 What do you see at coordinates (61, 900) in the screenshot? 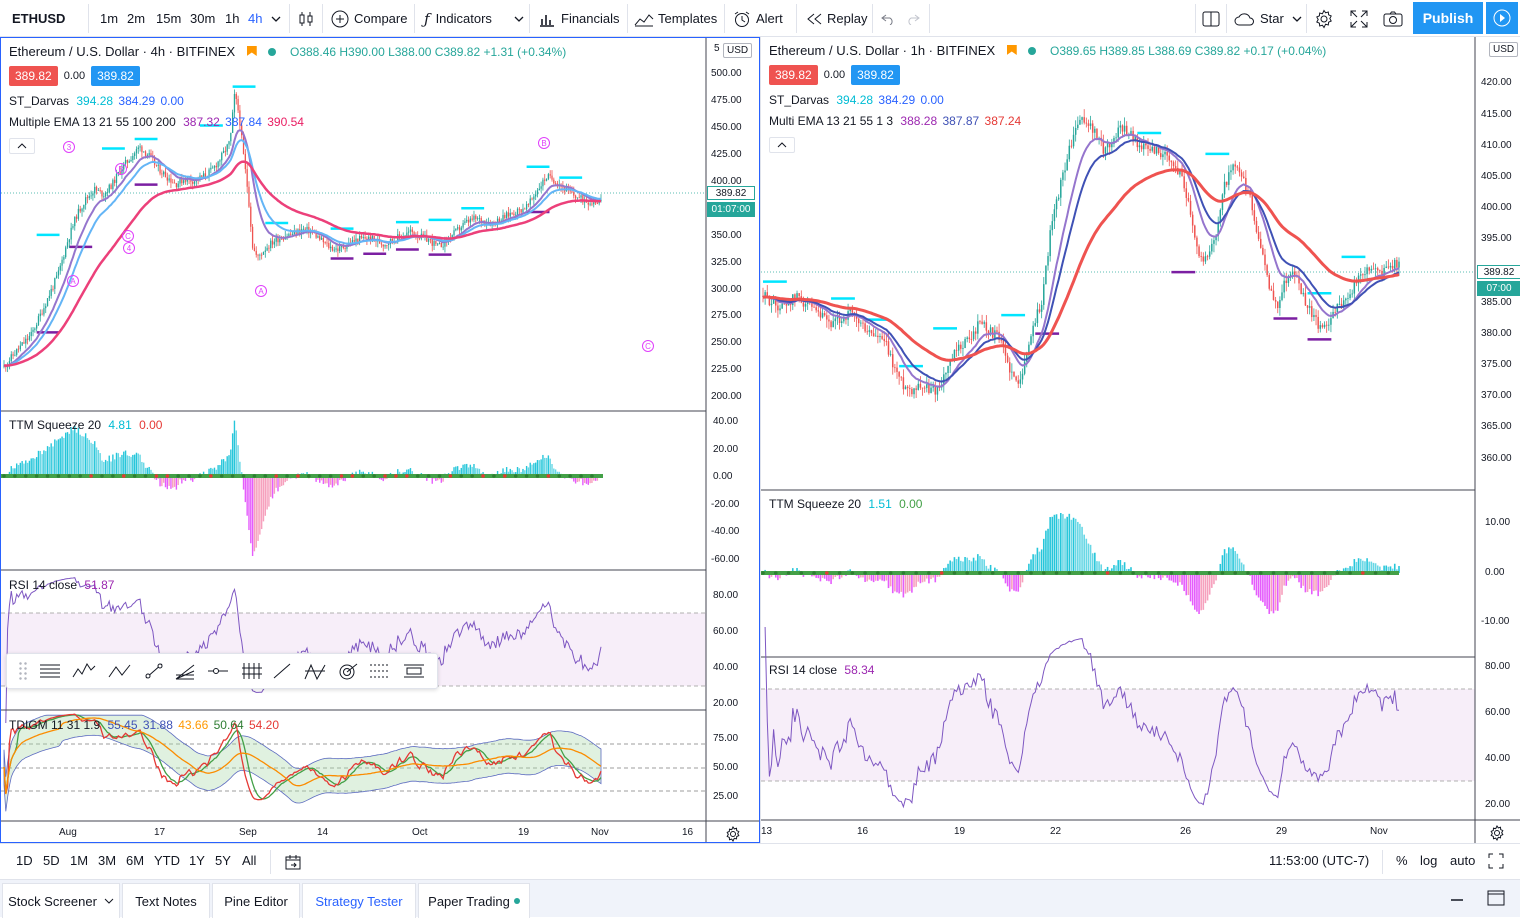
I see `tab-stock-screener: Stock Screener` at bounding box center [61, 900].